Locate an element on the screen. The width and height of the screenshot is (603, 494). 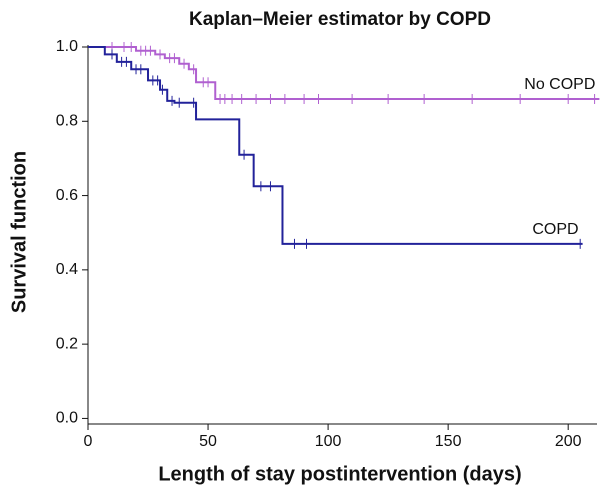
y-tick-label: 0.8 is located at coordinates (67, 121).